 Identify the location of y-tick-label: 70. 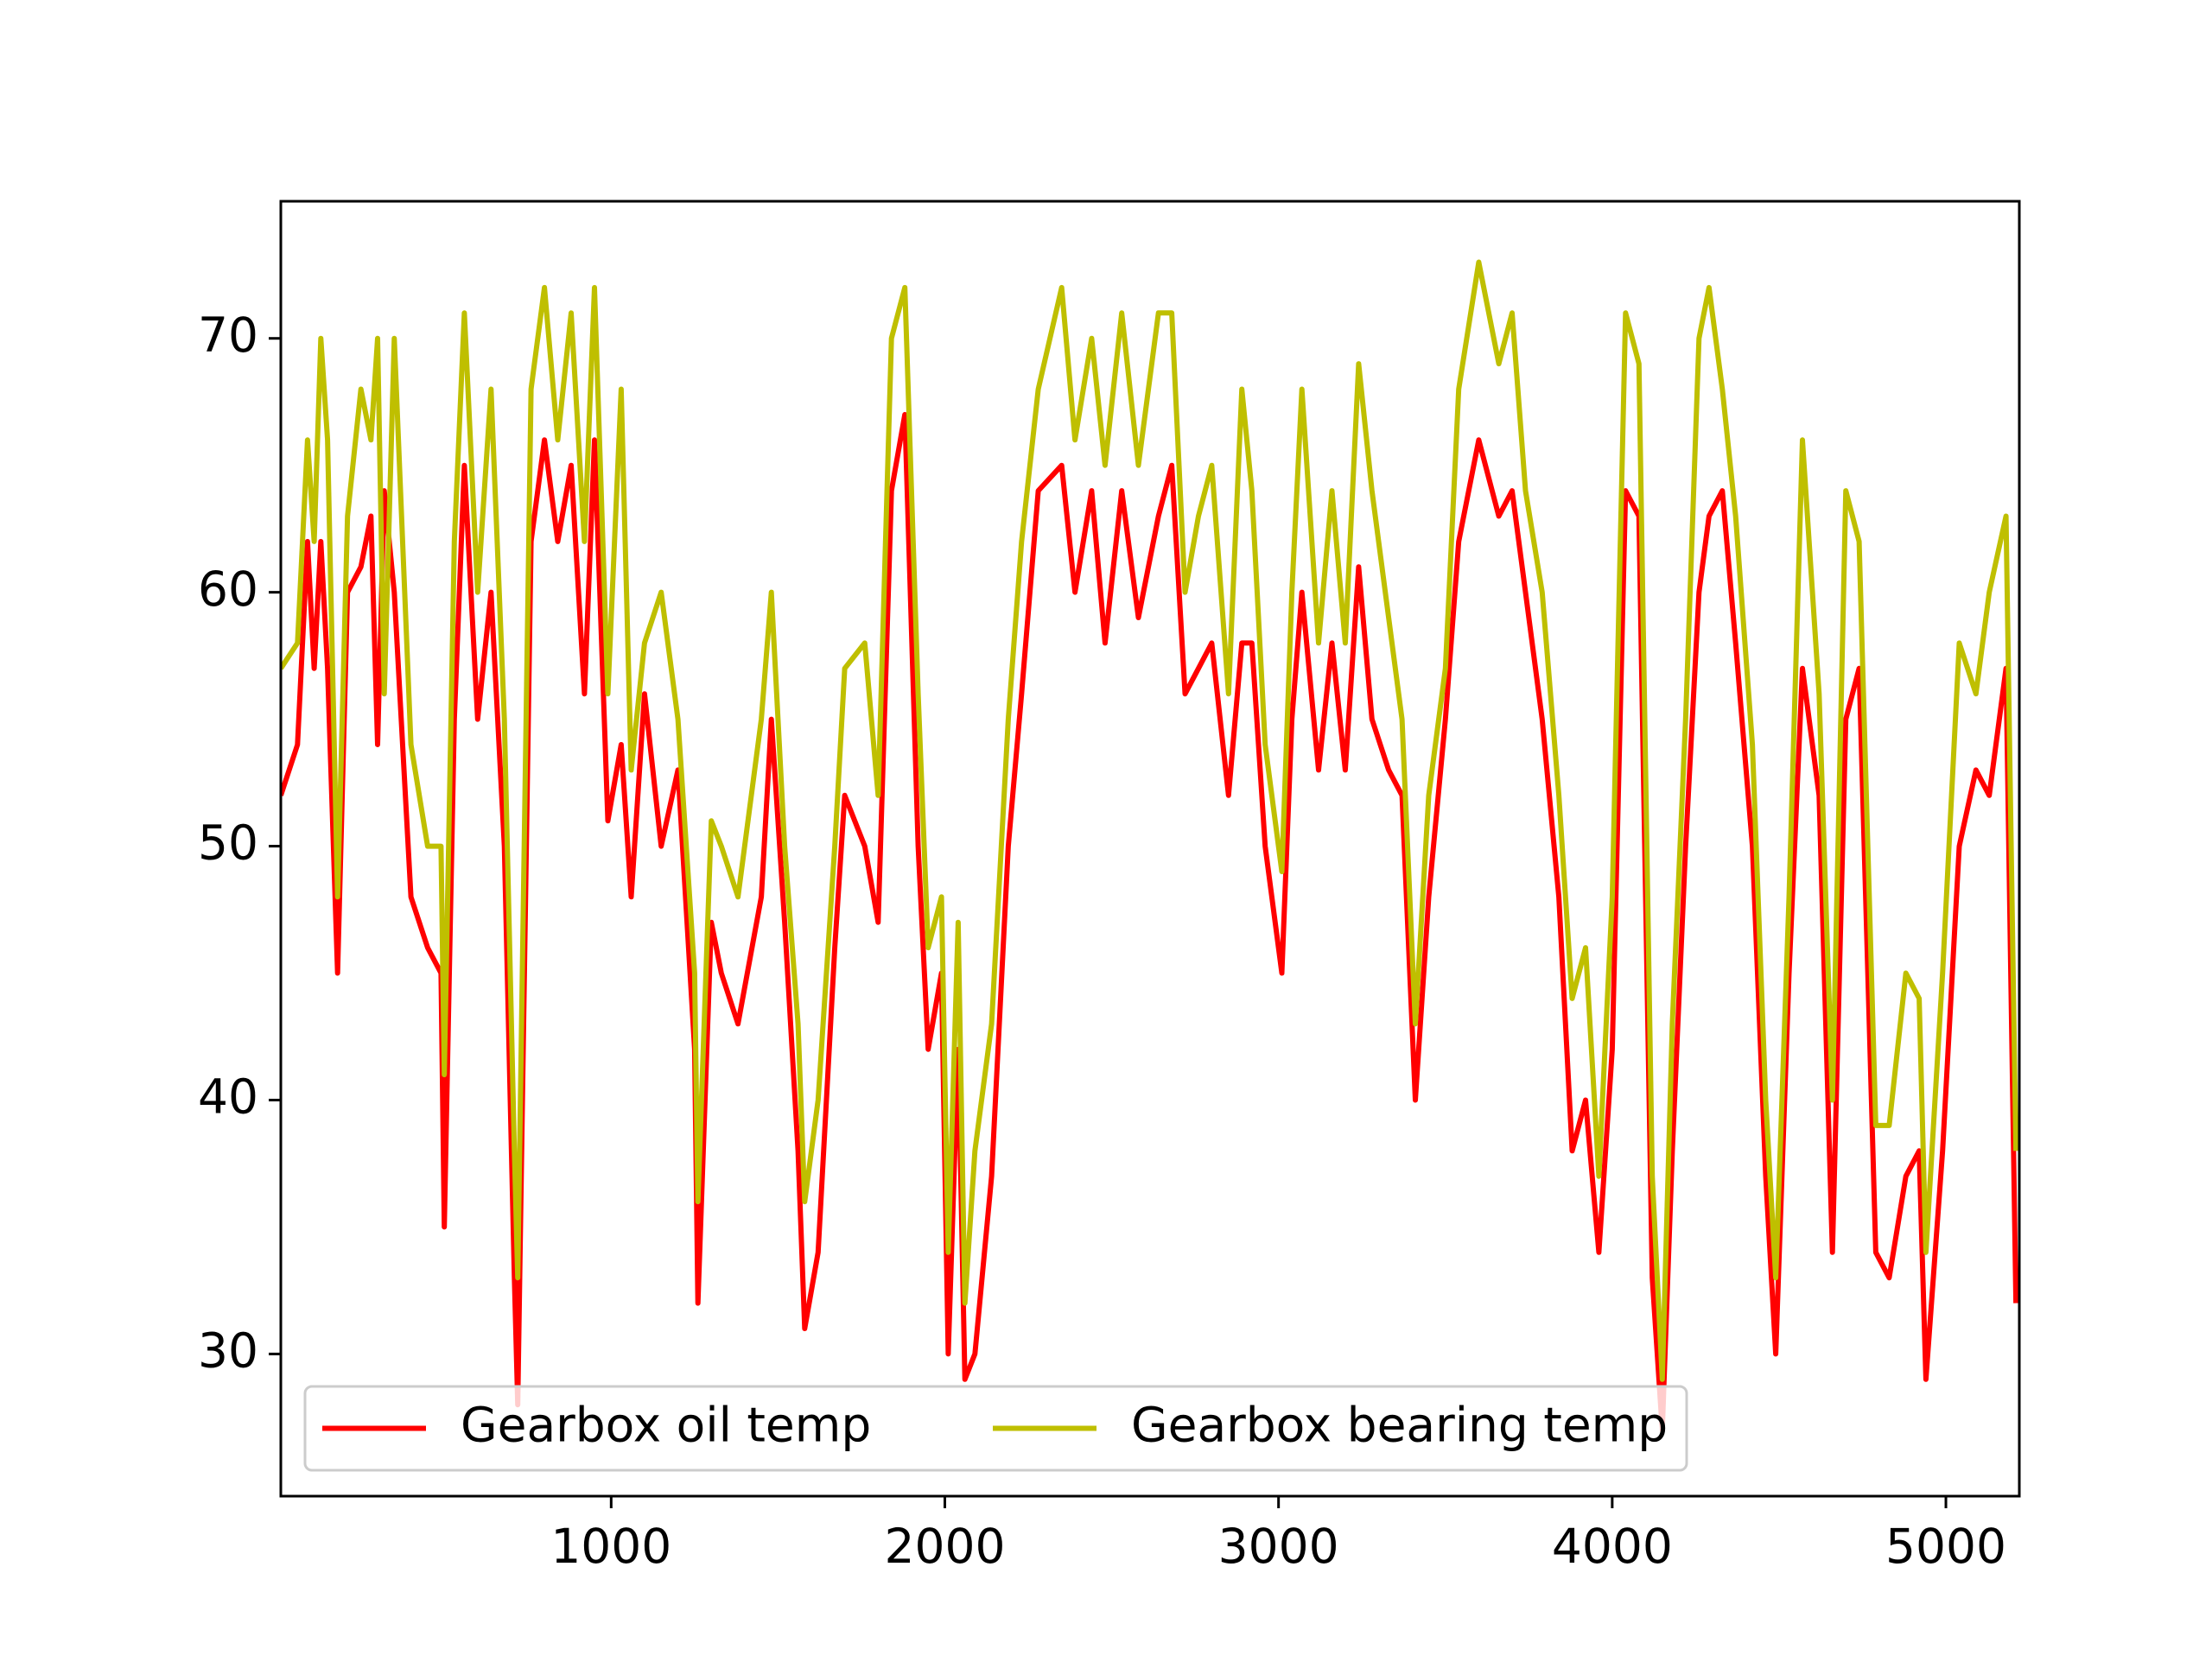
(228, 335).